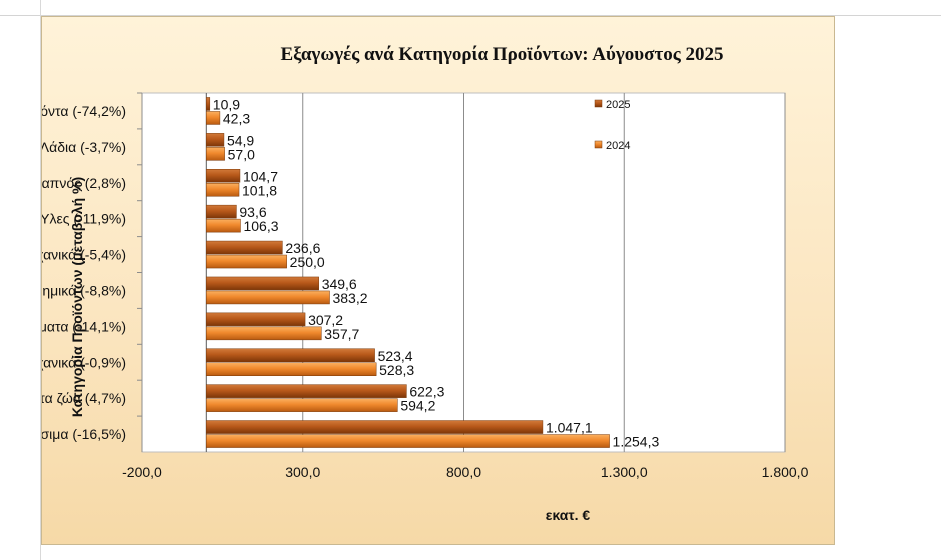 The width and height of the screenshot is (941, 560). I want to click on category-label: Τρόφιμα & Ζώντα ζώα (4,7%), so click(84, 398).